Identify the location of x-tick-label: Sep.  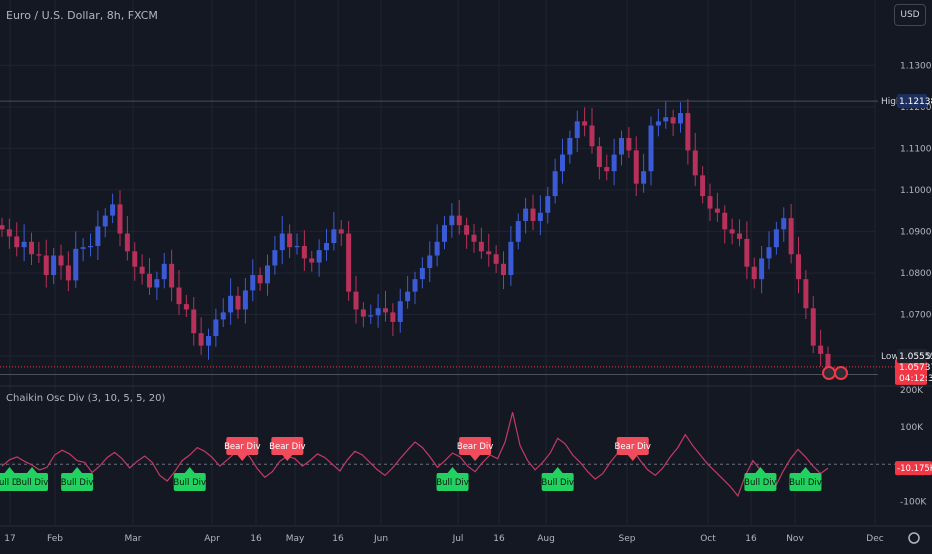
(627, 539).